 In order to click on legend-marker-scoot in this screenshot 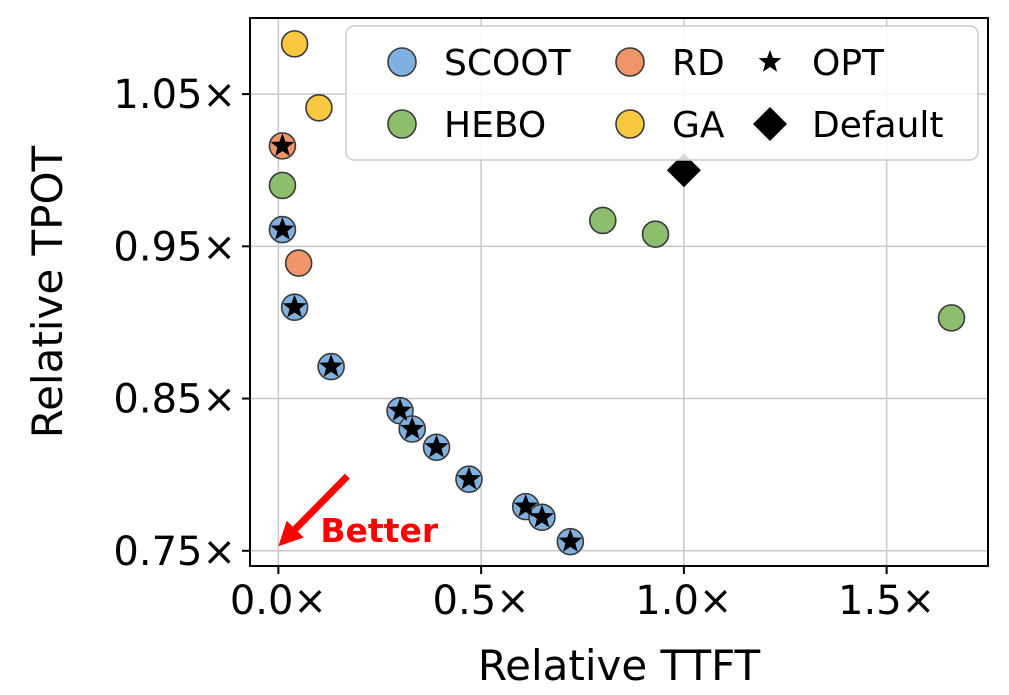, I will do `click(402, 62)`.